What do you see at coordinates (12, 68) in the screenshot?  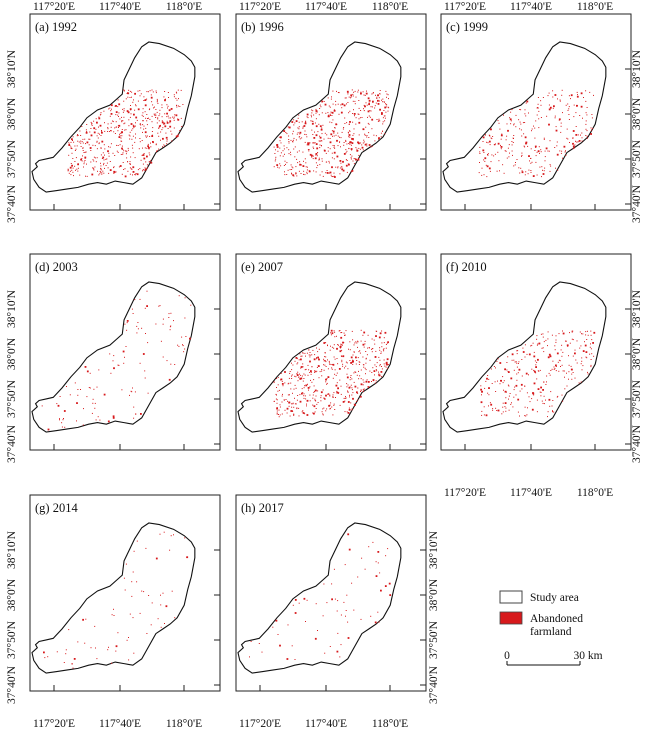 I see `y-tick-label-left-row1: 38°10'N` at bounding box center [12, 68].